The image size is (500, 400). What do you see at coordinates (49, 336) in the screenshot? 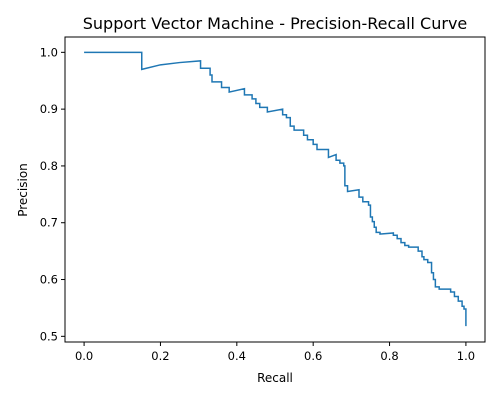
I see `y-tick-label: 0.5` at bounding box center [49, 336].